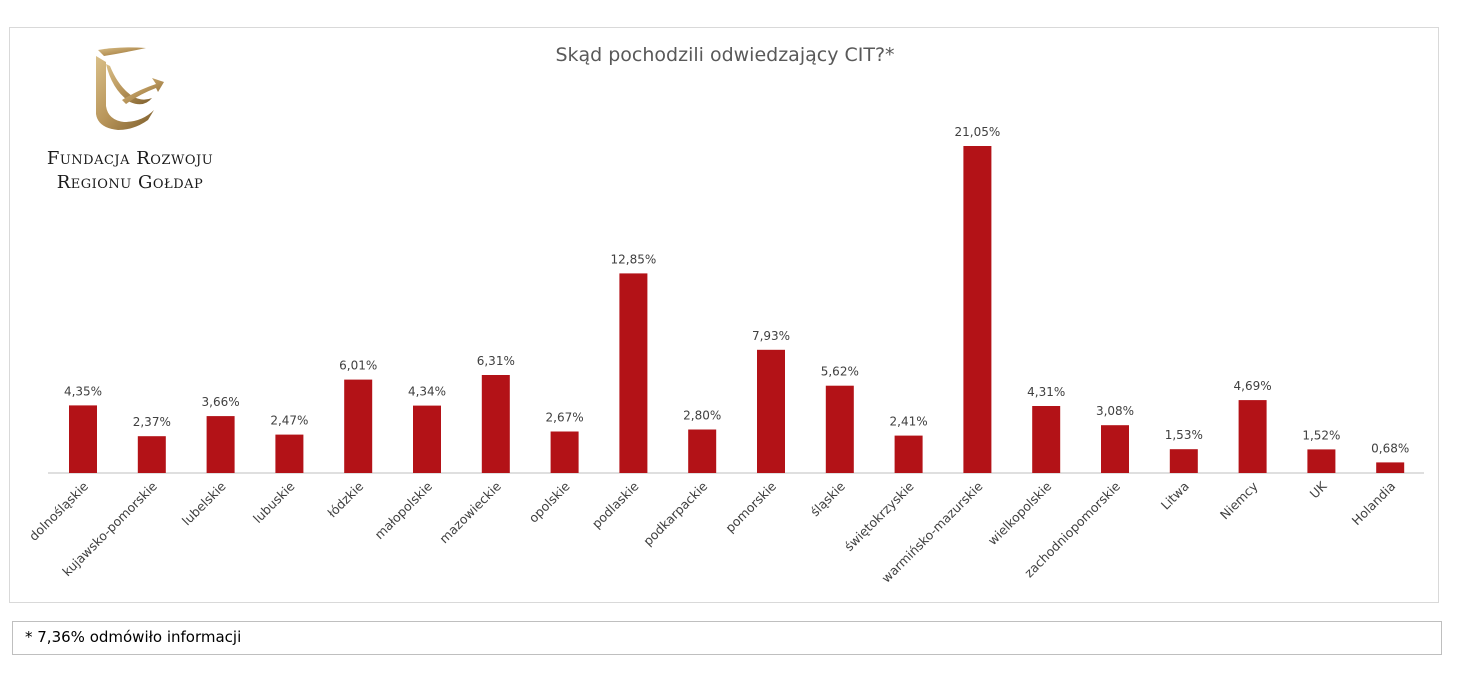 The height and width of the screenshot is (692, 1458). I want to click on data-label-4: 6,01%, so click(358, 366).